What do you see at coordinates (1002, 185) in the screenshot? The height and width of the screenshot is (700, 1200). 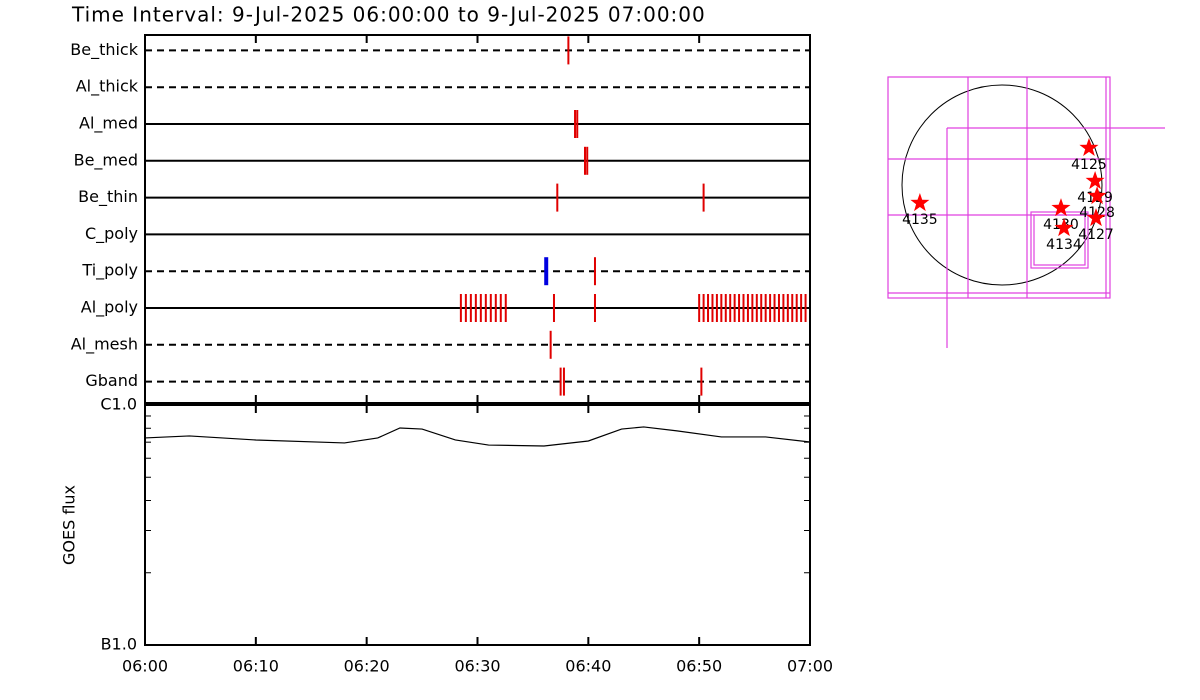 I see `solar-disk` at bounding box center [1002, 185].